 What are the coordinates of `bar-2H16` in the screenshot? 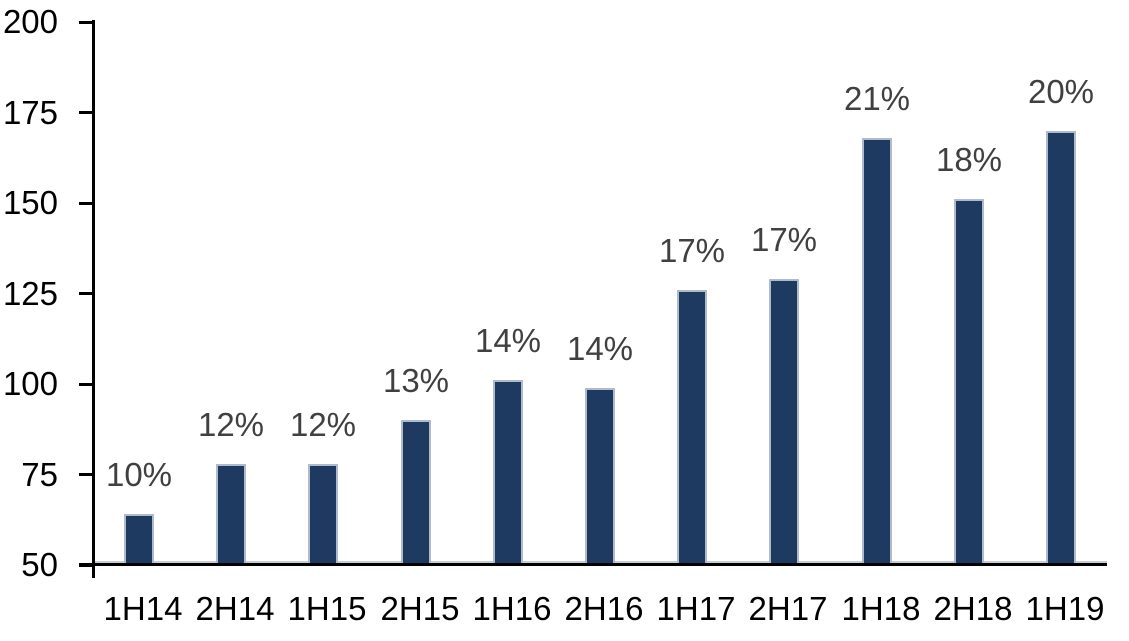 It's located at (600, 475).